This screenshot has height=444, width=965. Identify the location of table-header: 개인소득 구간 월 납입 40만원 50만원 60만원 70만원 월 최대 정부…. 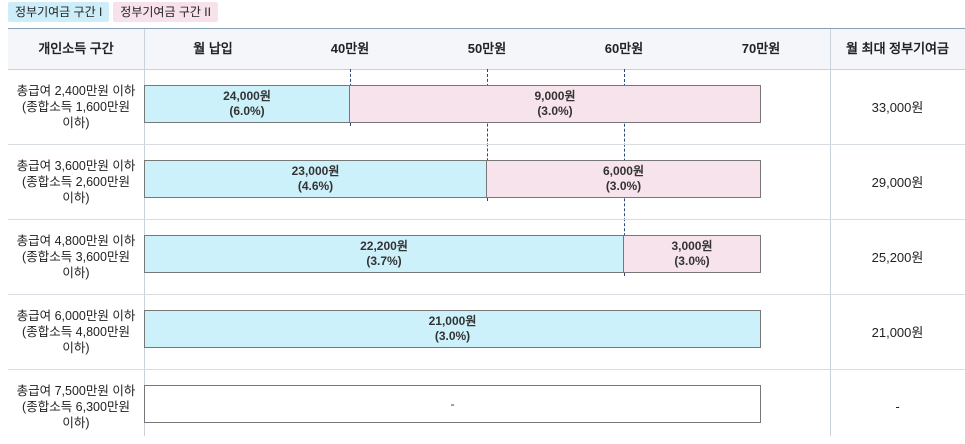
(486, 49).